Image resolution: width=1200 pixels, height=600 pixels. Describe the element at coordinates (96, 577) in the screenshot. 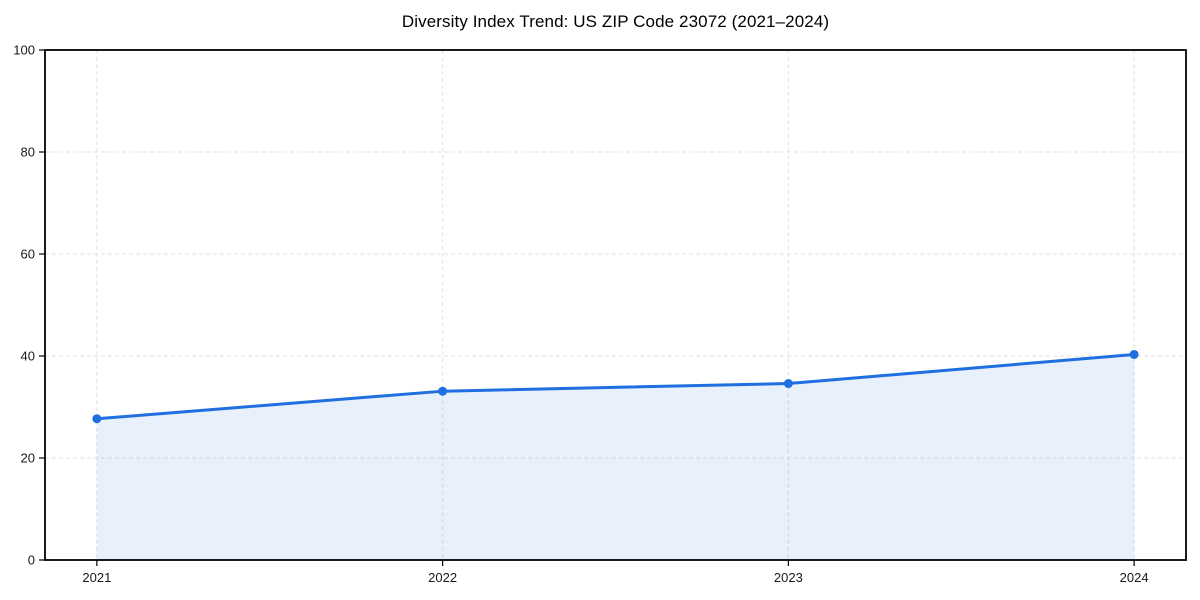

I see `x-tick-label-2021: 2021` at that location.